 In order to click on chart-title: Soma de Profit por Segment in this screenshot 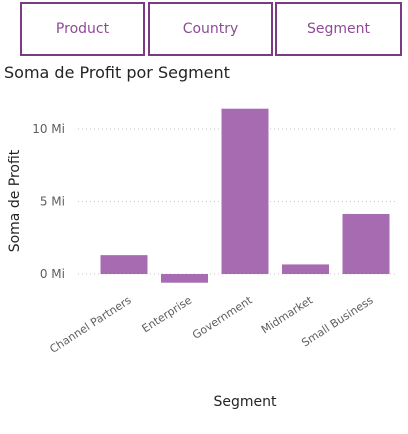, I will do `click(117, 72)`.